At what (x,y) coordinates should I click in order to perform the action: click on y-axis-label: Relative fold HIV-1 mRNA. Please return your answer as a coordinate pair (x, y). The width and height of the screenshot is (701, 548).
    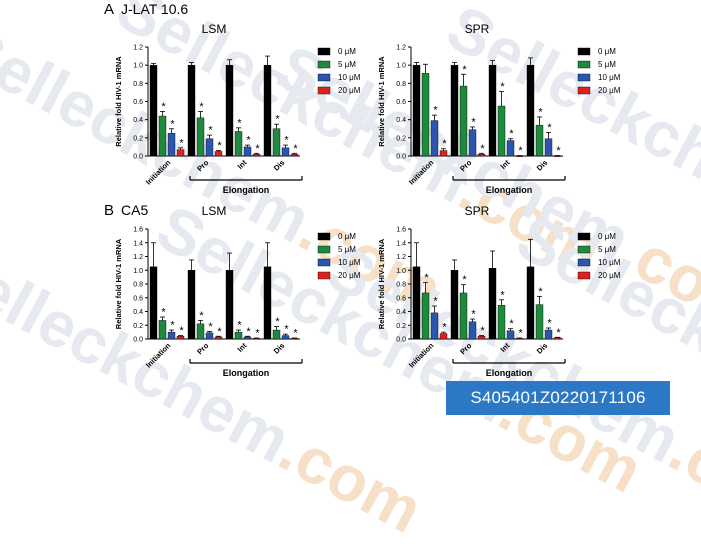
    Looking at the image, I should click on (381, 283).